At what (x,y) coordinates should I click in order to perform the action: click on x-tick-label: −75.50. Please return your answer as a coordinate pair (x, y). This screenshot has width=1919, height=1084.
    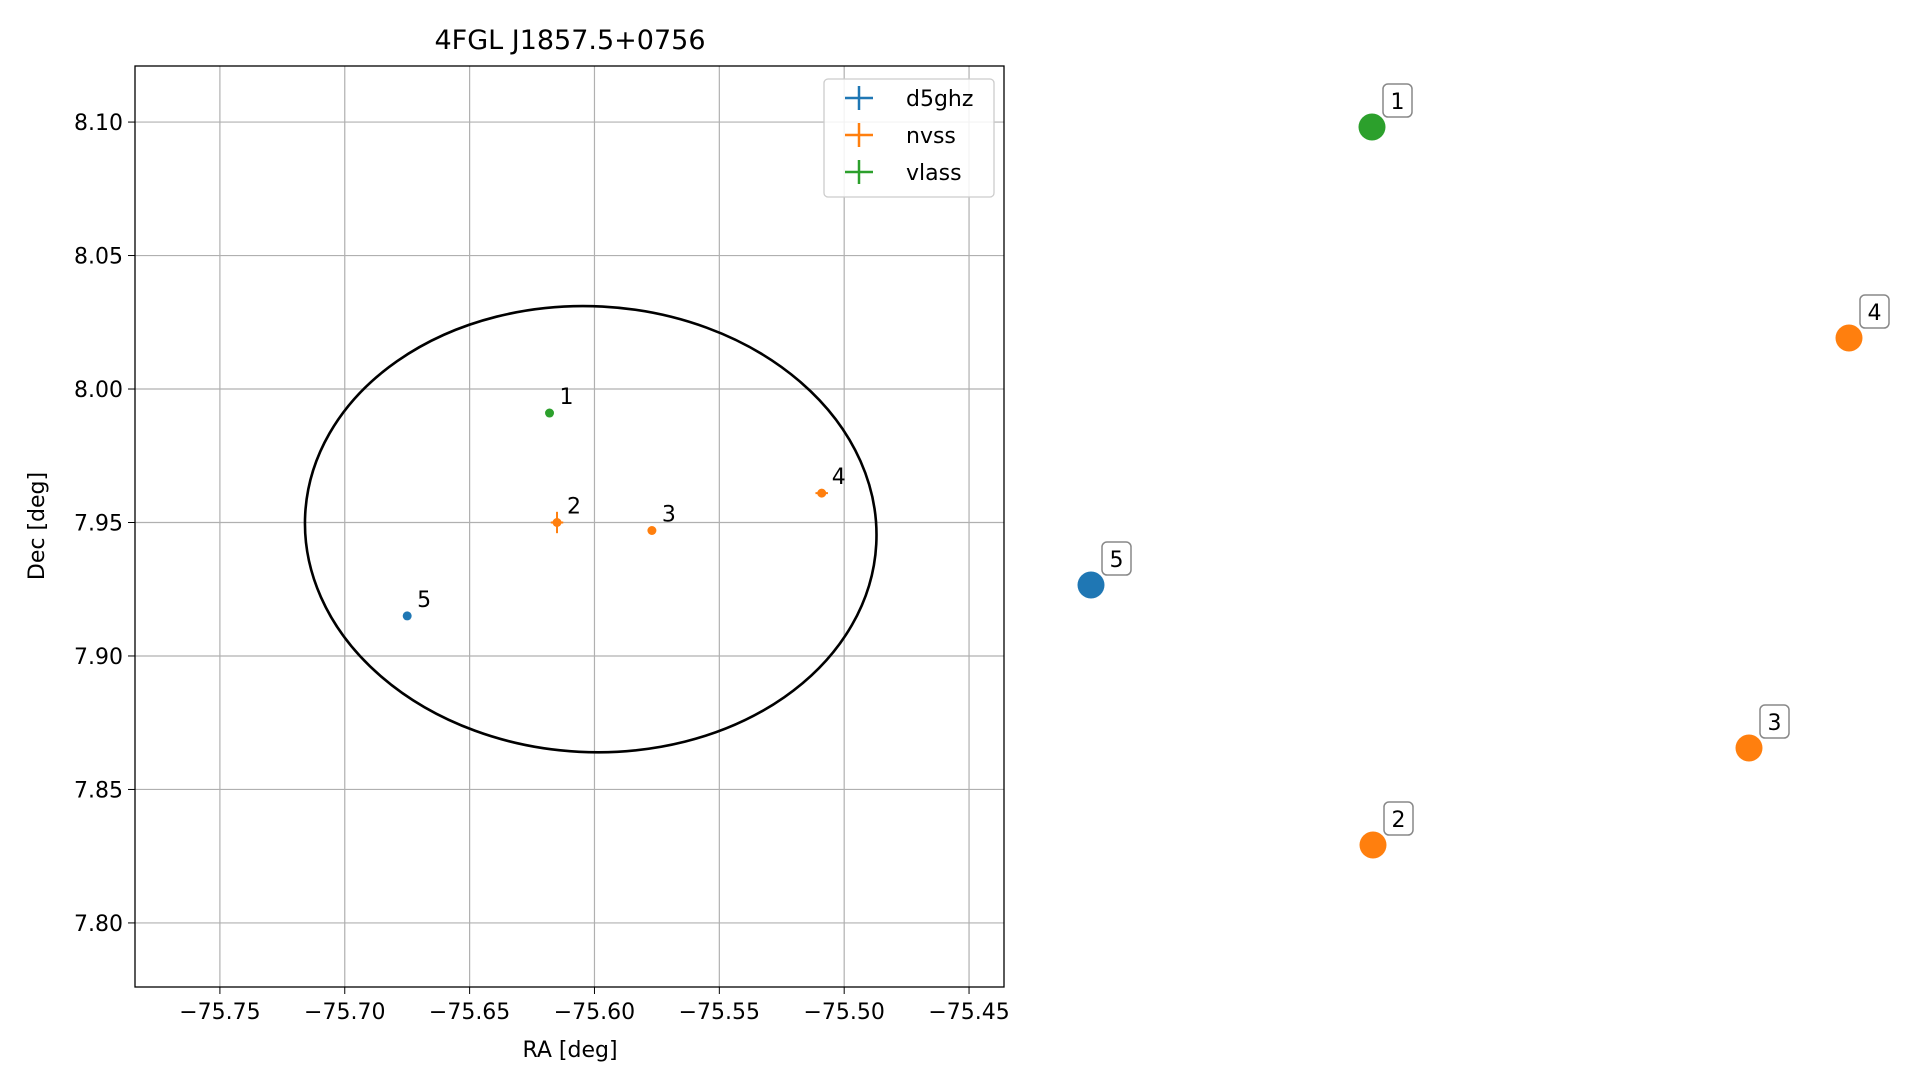
    Looking at the image, I should click on (843, 1012).